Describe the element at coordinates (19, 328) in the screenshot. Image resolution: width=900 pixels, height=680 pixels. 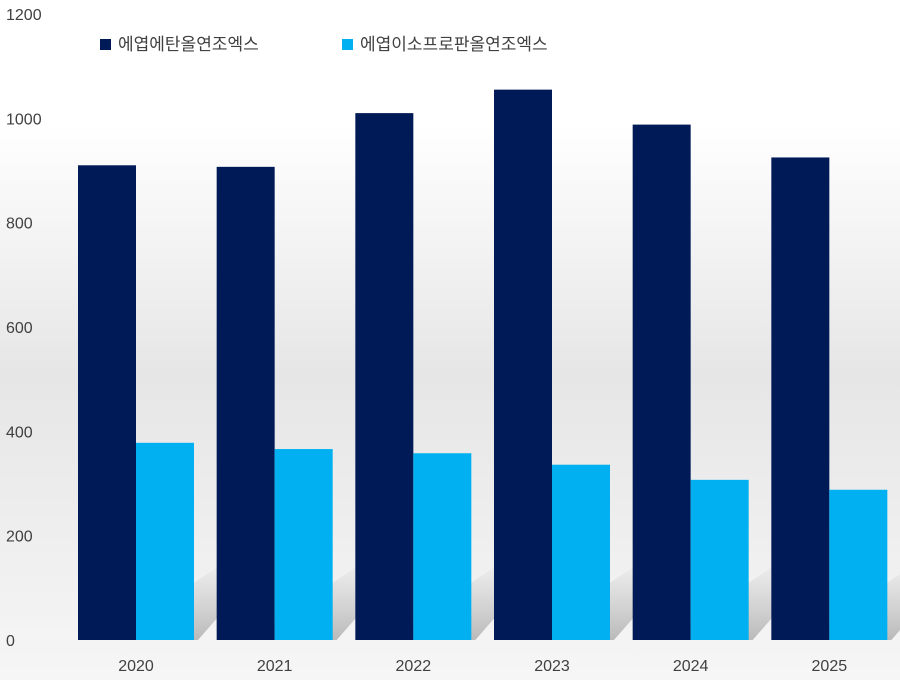
I see `y-tick-label: 600` at that location.